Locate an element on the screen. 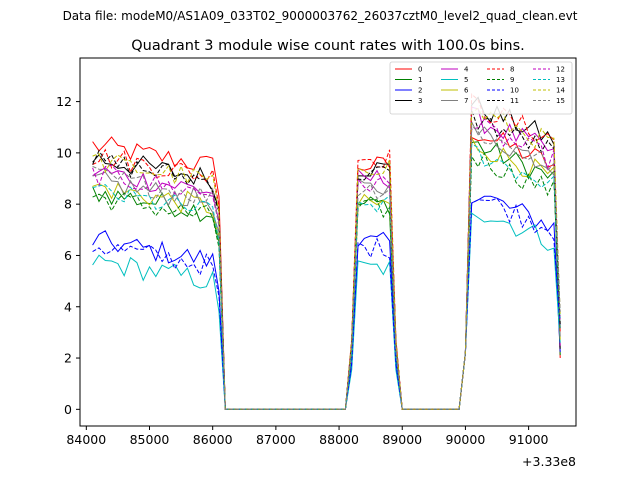 The width and height of the screenshot is (640, 480). x-axis: 84000 85000 86000 87000 88000 89000 90000 91000 is located at coordinates (307, 436).